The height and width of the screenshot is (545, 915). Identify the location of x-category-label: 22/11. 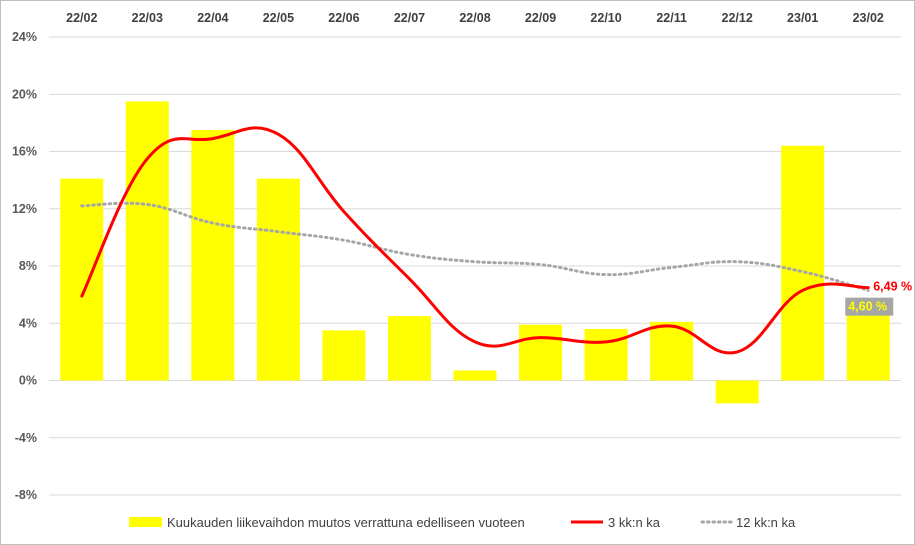
(671, 18).